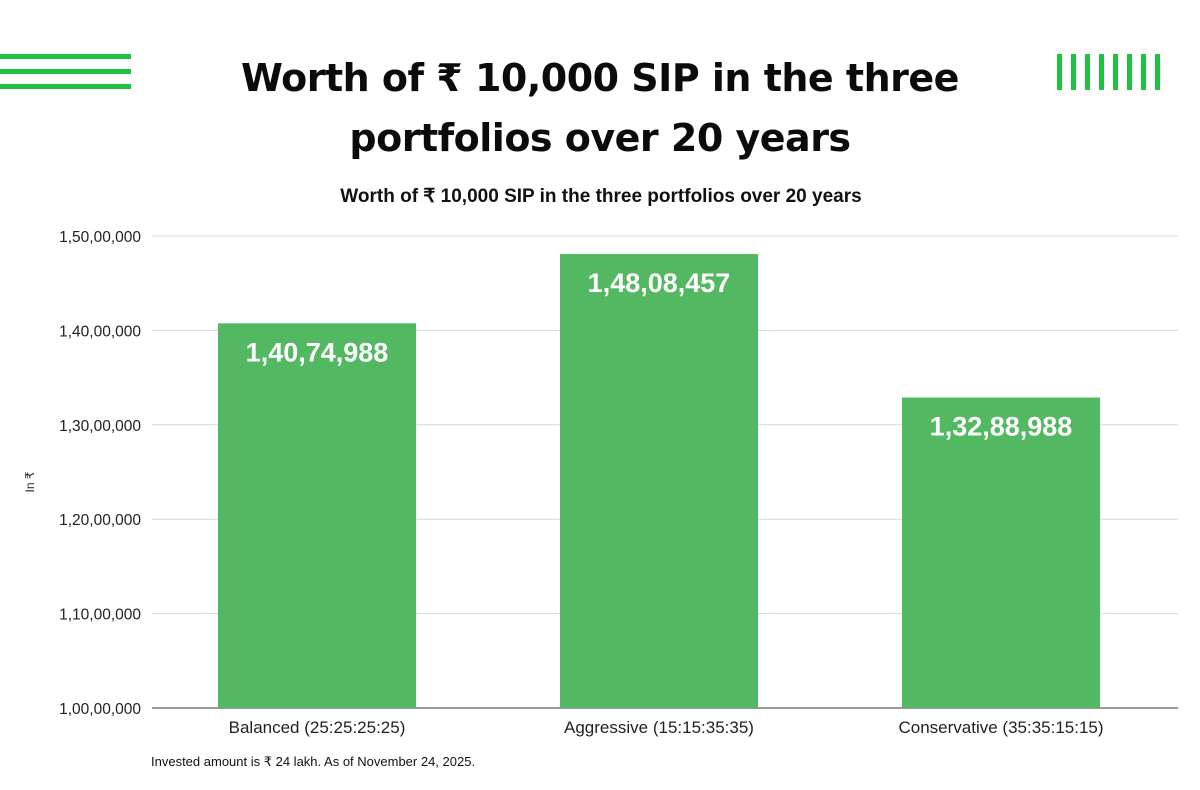  I want to click on decorative-horizontal-stripes, so click(65, 72).